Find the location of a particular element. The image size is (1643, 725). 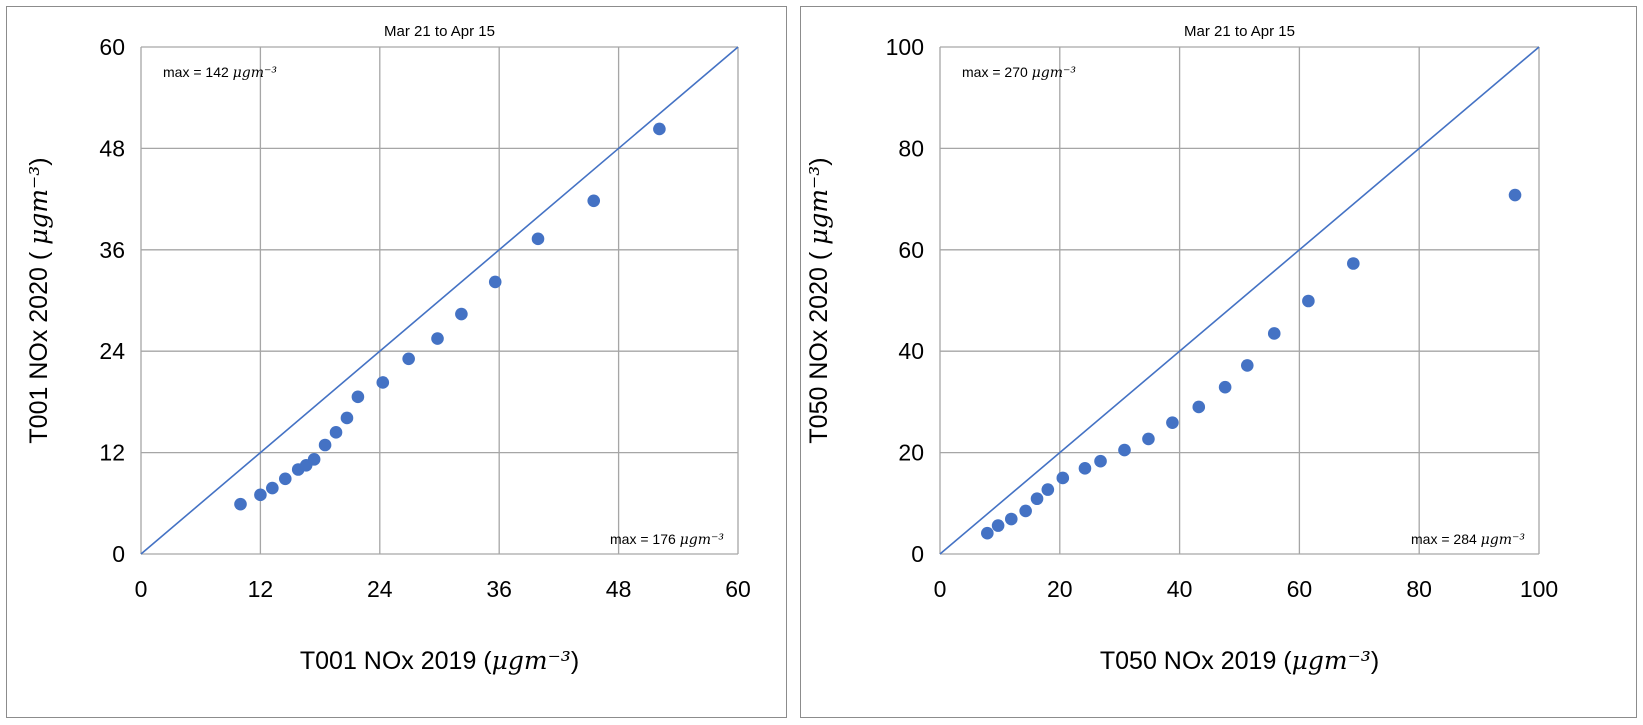

x-tick-label: 40 is located at coordinates (1180, 589).